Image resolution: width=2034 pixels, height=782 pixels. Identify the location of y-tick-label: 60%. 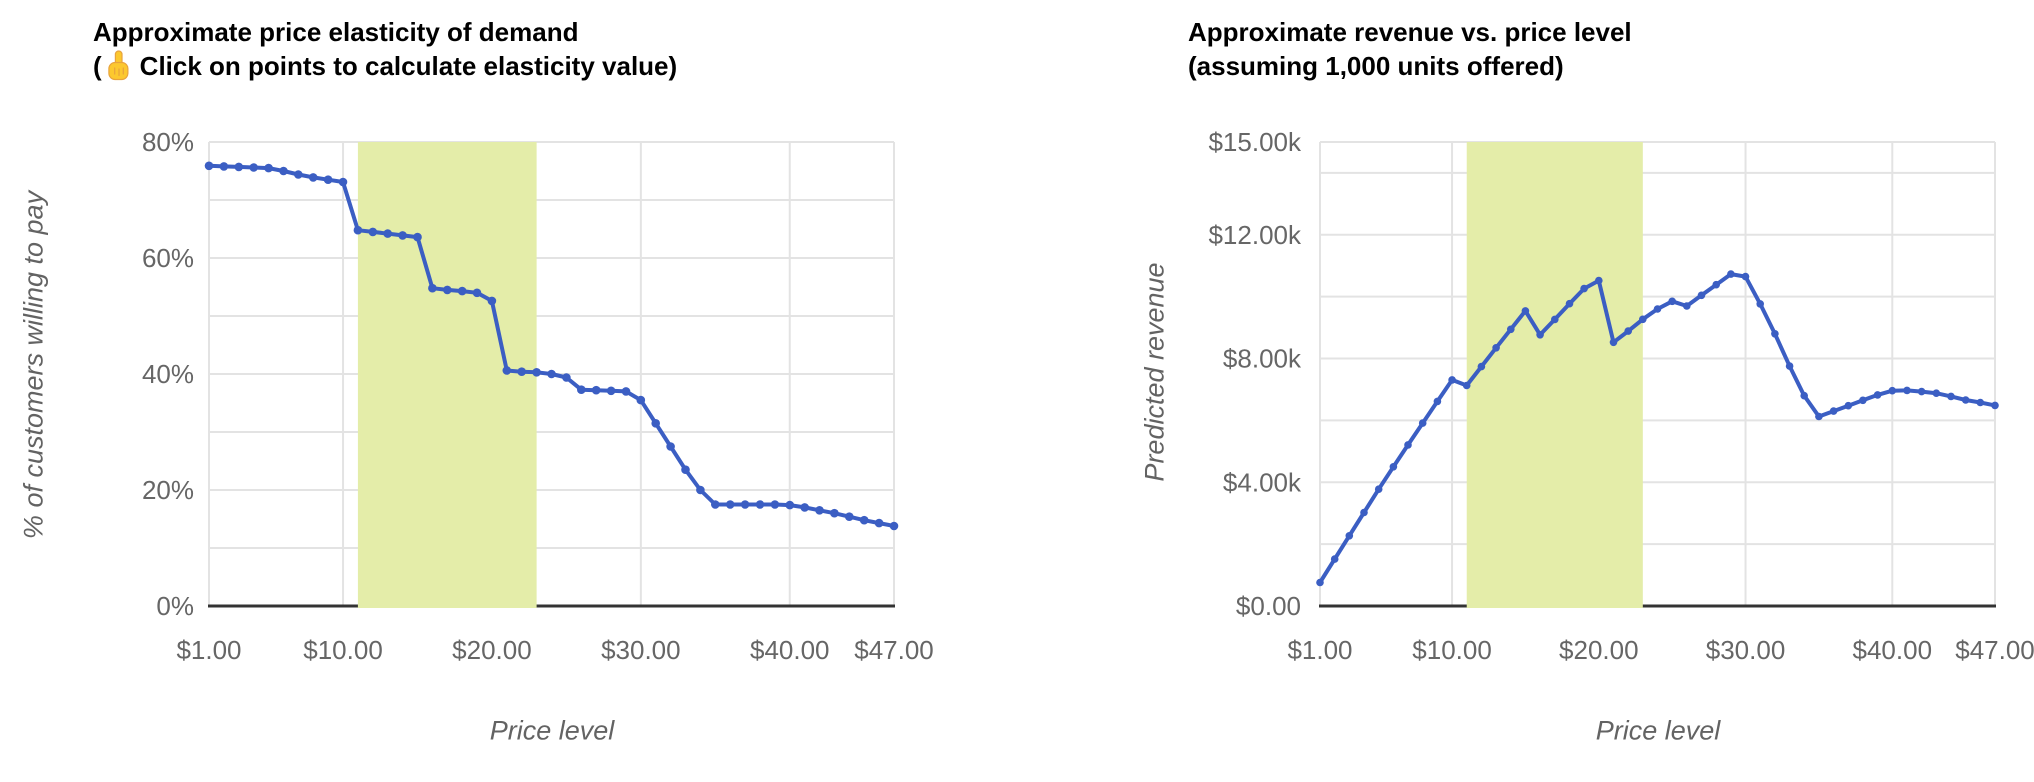
(168, 258).